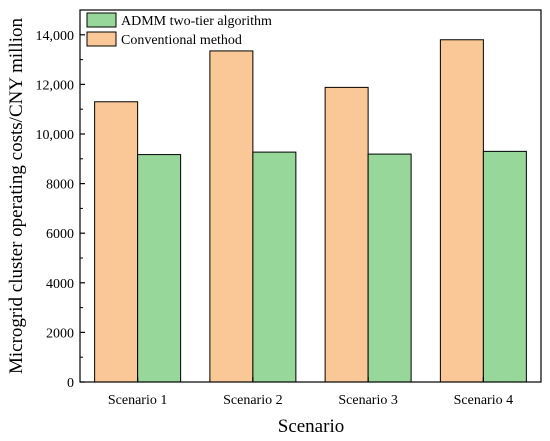 This screenshot has width=550, height=441. What do you see at coordinates (181, 40) in the screenshot?
I see `legend-label: Conventional method` at bounding box center [181, 40].